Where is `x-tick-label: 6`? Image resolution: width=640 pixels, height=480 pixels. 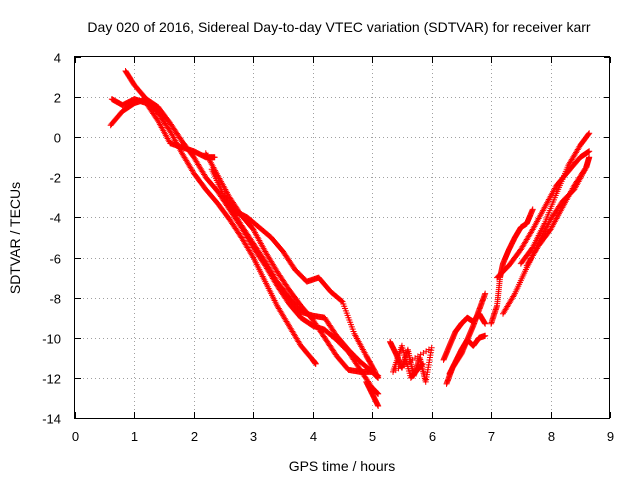
x-tick-label: 6 is located at coordinates (432, 436).